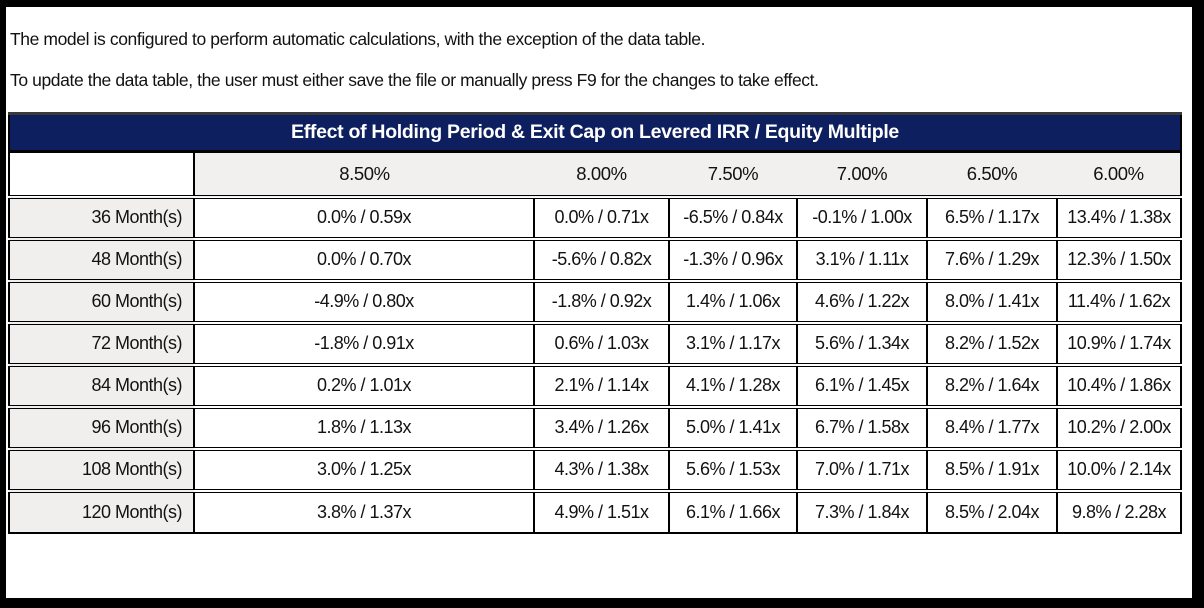 The height and width of the screenshot is (608, 1204). Describe the element at coordinates (102, 258) in the screenshot. I see `row-label: 48 Month(s)` at that location.